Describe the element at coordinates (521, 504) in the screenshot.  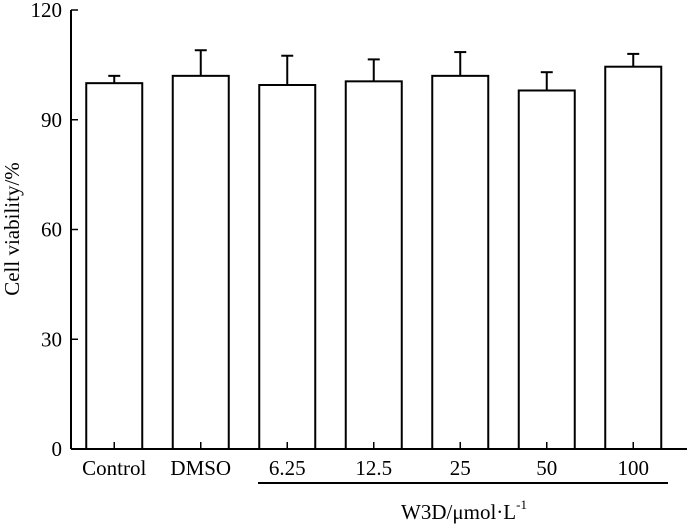
I see `x-axis-title-superscript: -1` at that location.